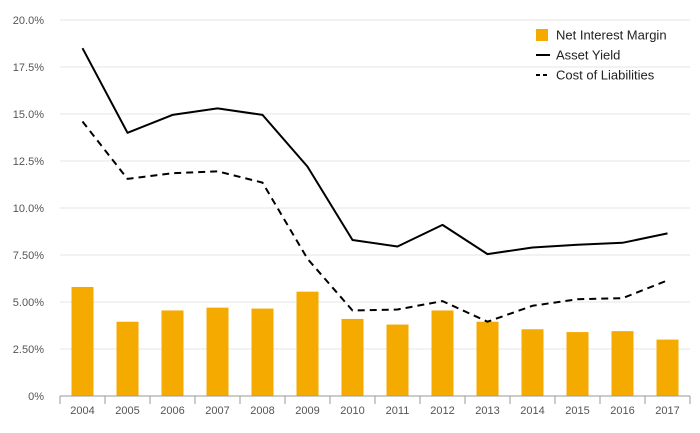 The height and width of the screenshot is (433, 700). Describe the element at coordinates (667, 411) in the screenshot. I see `x-tick-label: 2017` at that location.